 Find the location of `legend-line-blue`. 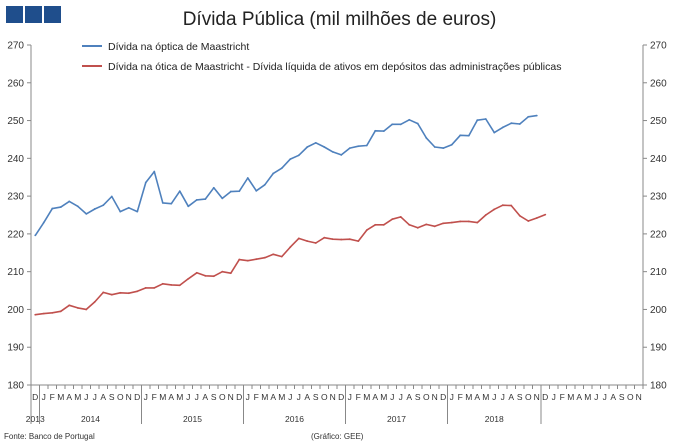

legend-line-blue is located at coordinates (92, 46).